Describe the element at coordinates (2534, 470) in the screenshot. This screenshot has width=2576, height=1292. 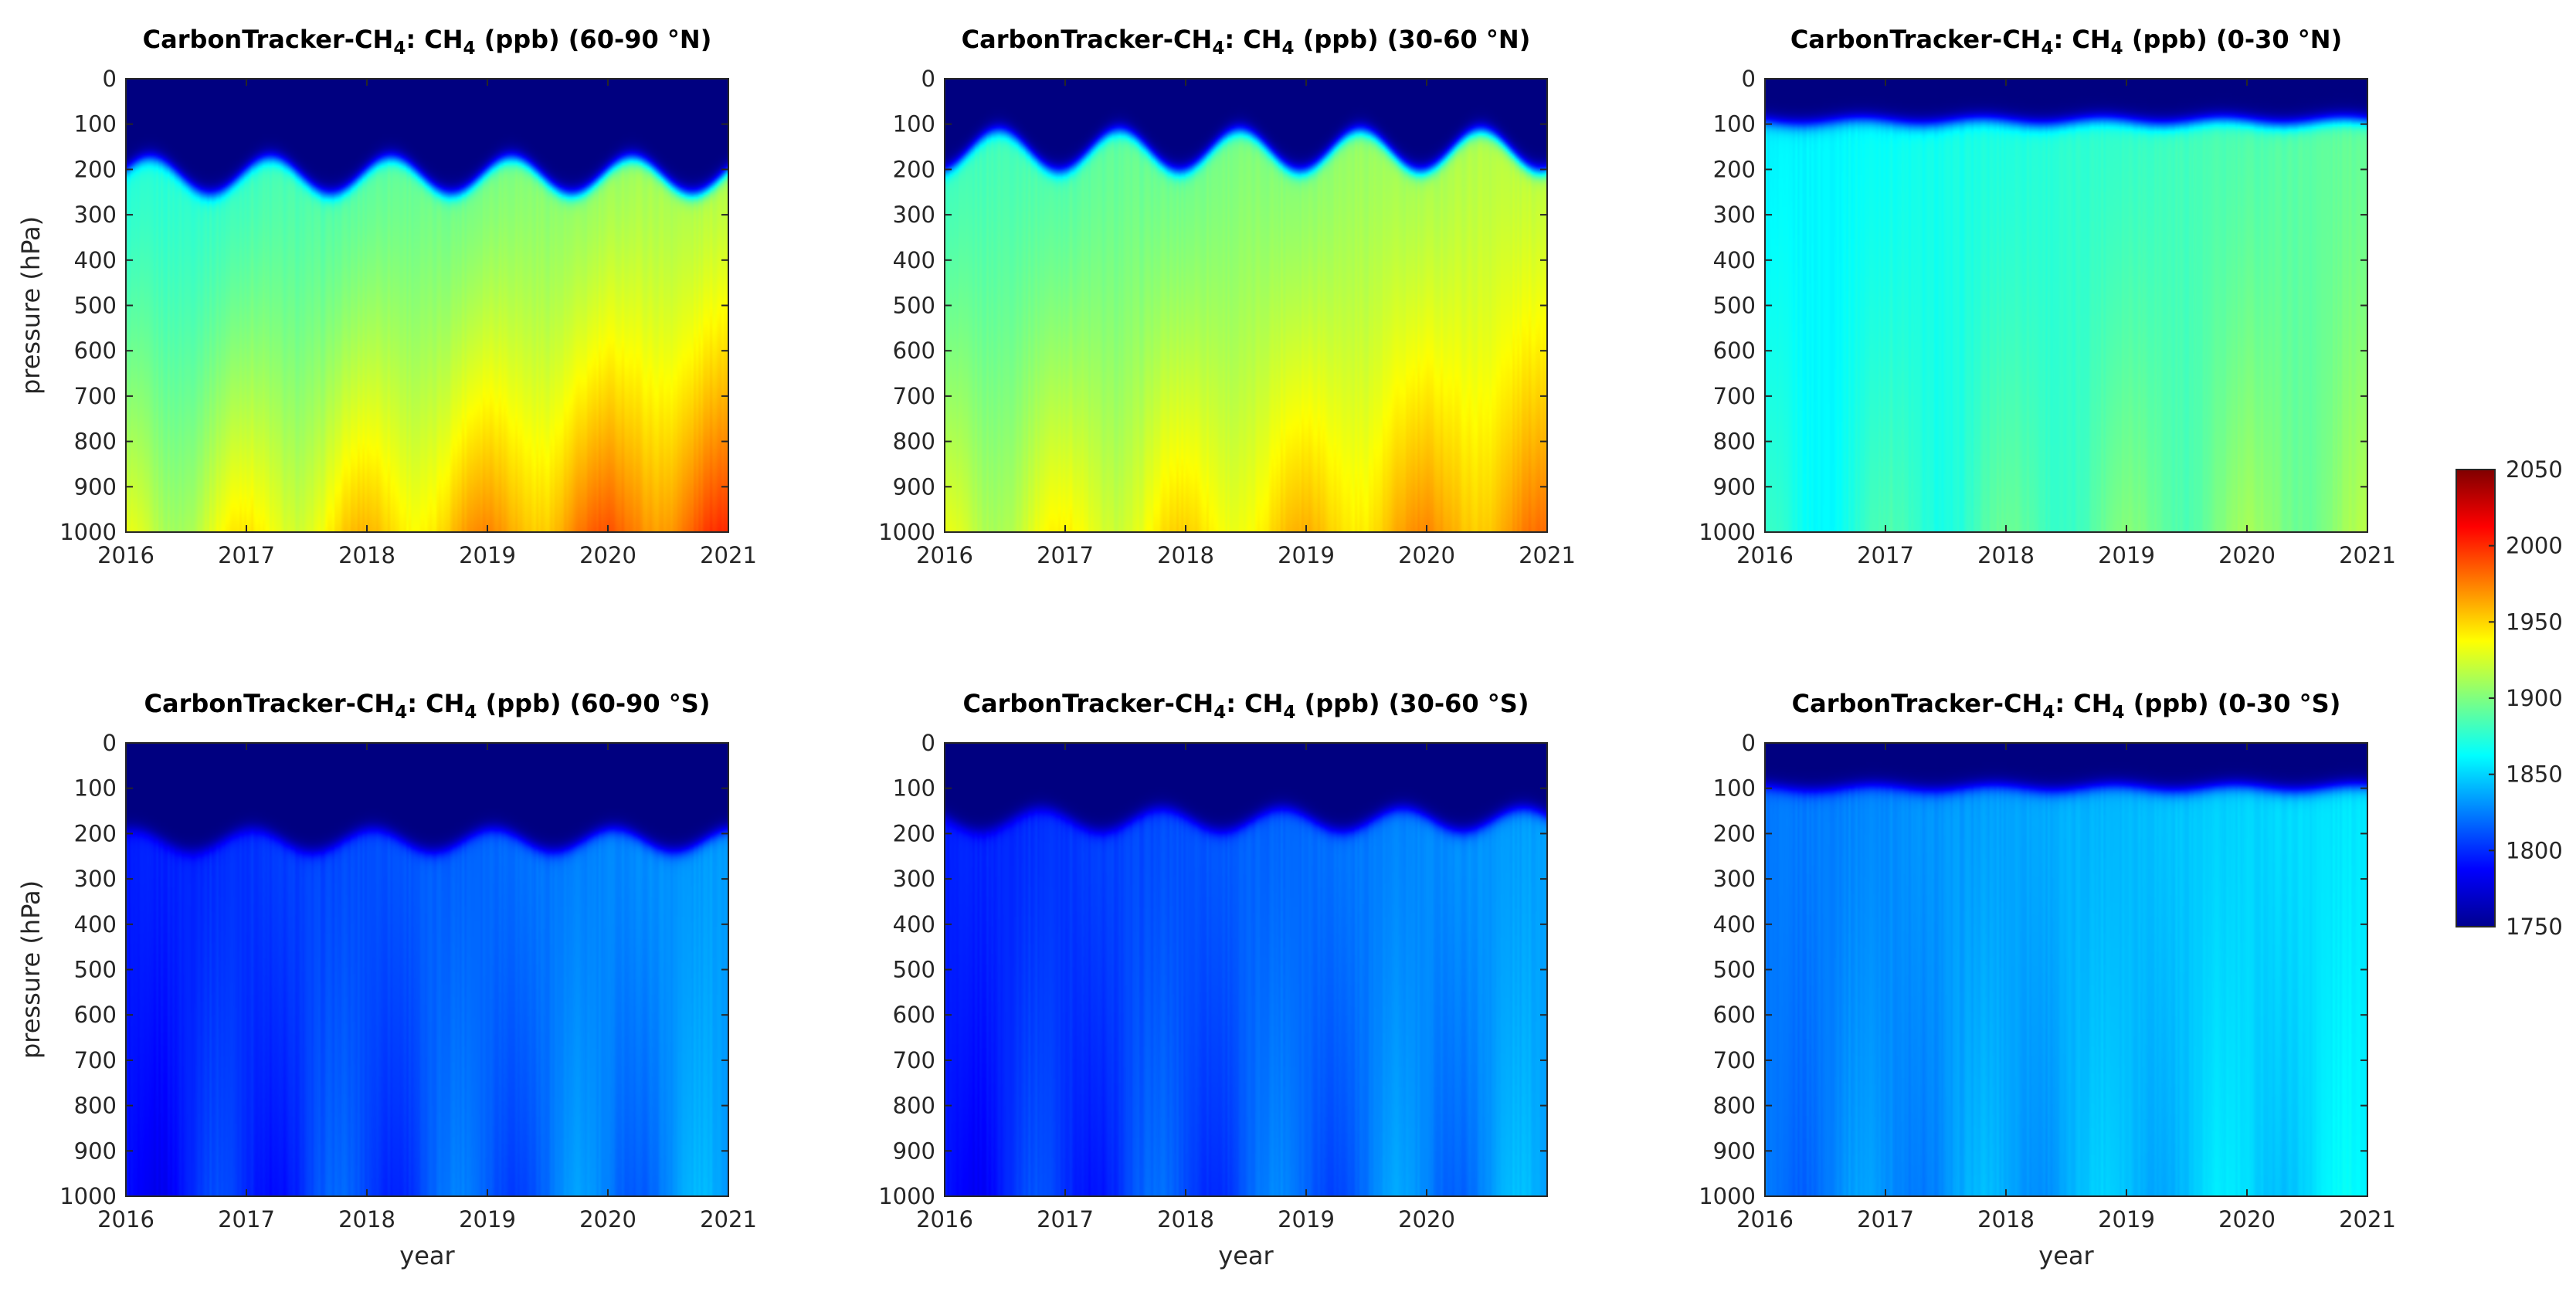
I see `colorbar-tick-label: 2050` at that location.